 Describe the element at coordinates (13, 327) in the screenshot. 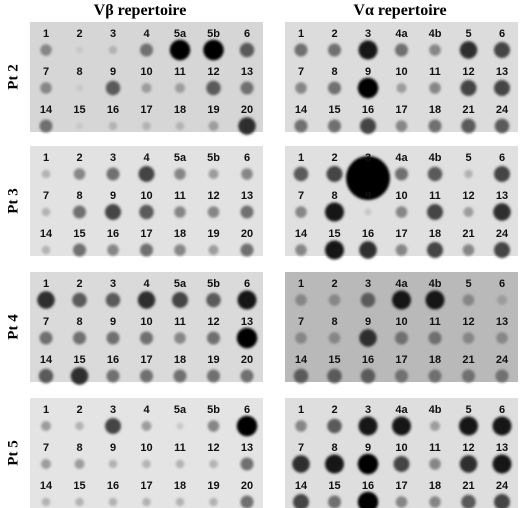

I see `row-label: Pt 4` at that location.